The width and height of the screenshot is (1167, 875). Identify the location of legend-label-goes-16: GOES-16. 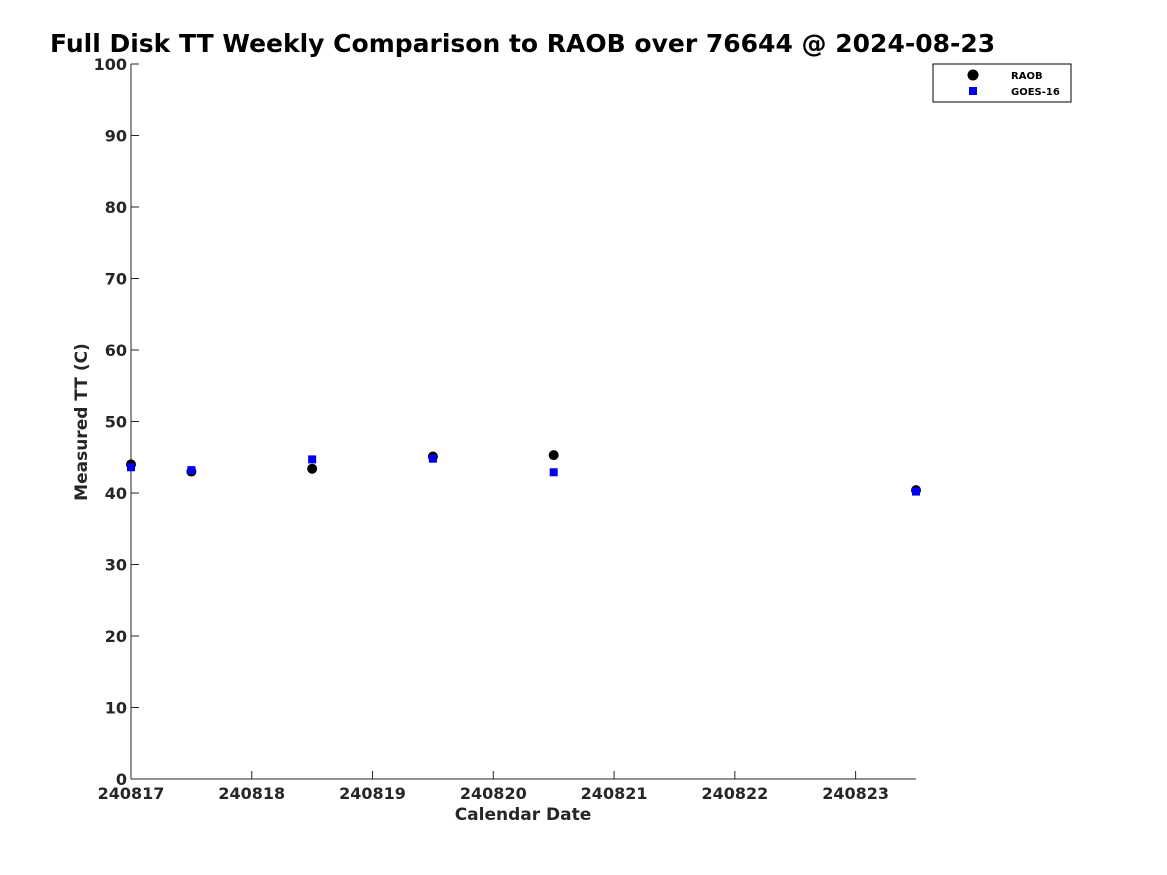
(1035, 92).